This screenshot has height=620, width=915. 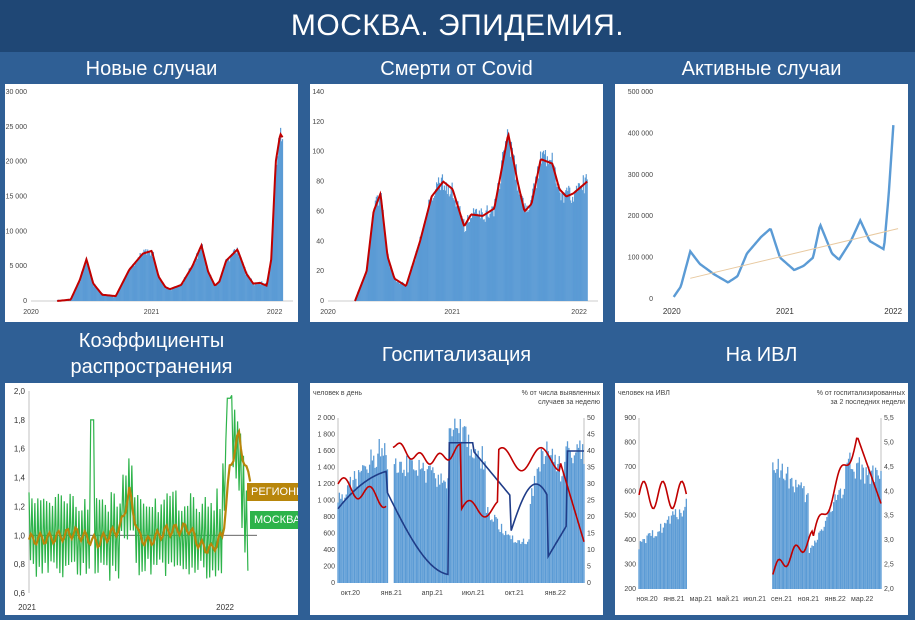 What do you see at coordinates (867, 402) in the screenshot?
I see `right-axis-label: за 2 последних недели` at bounding box center [867, 402].